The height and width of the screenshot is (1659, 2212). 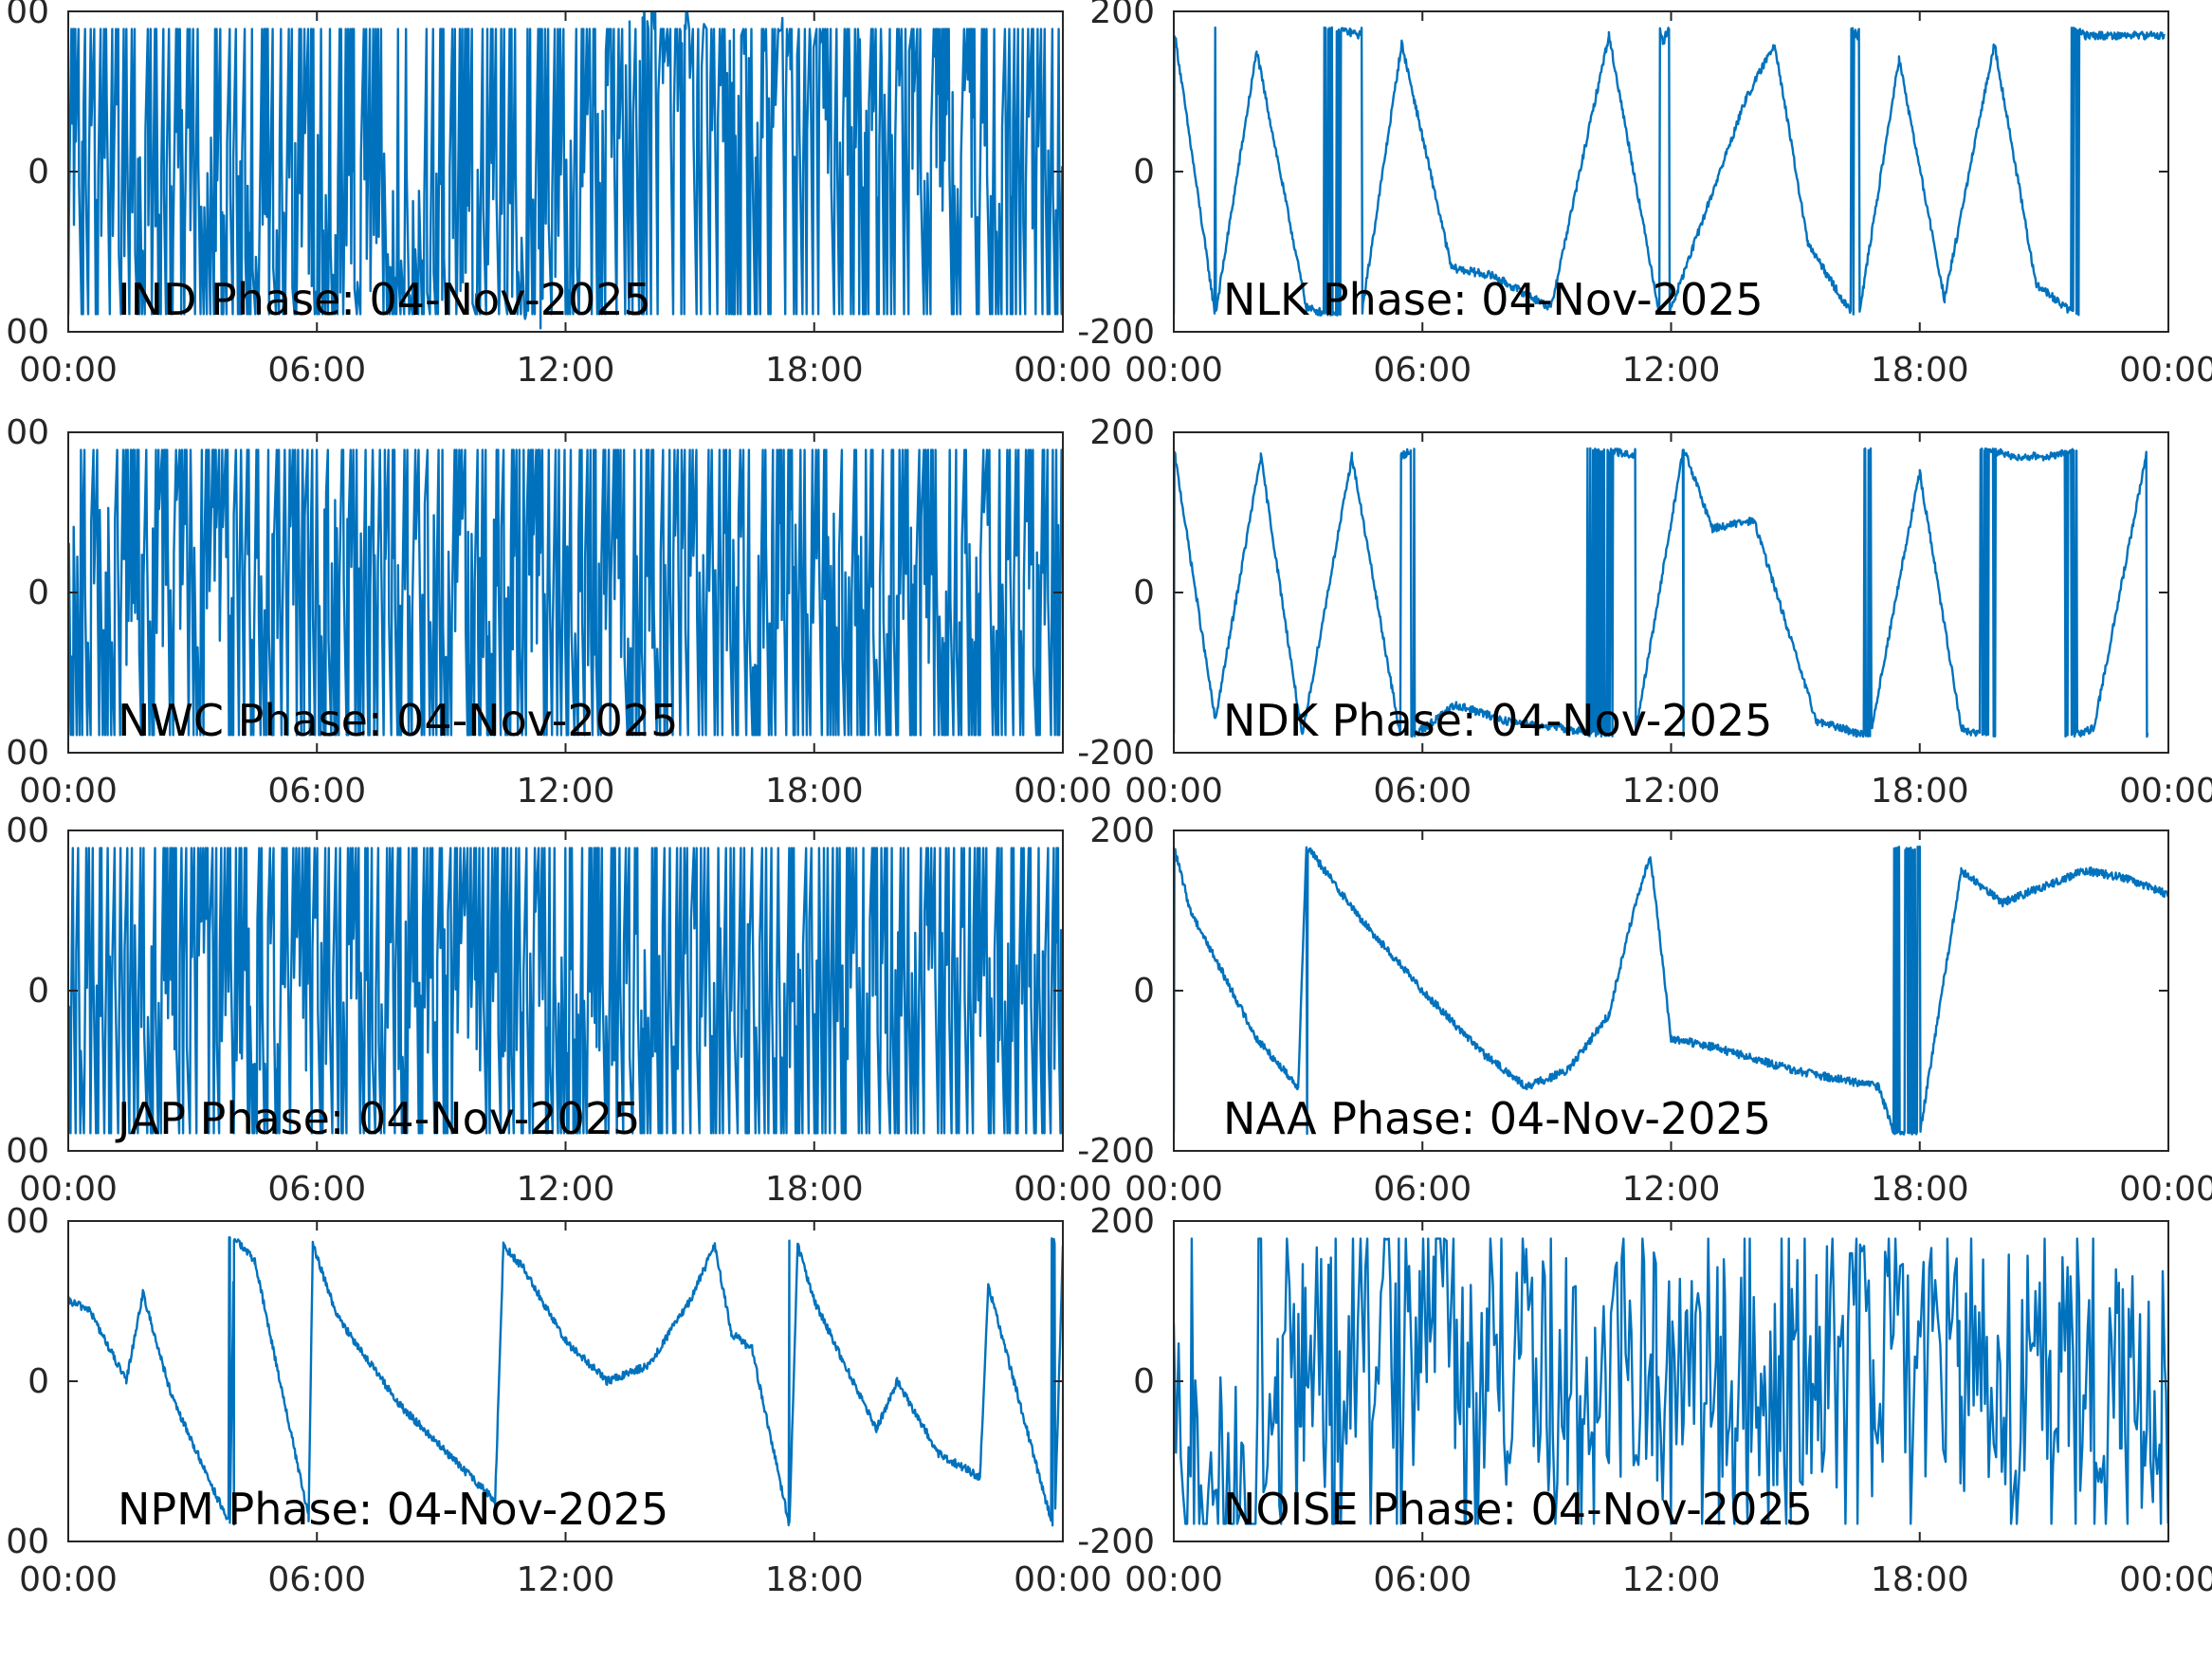 What do you see at coordinates (398, 720) in the screenshot?
I see `panel-title: NWC Phase: 04-Nov-2025` at bounding box center [398, 720].